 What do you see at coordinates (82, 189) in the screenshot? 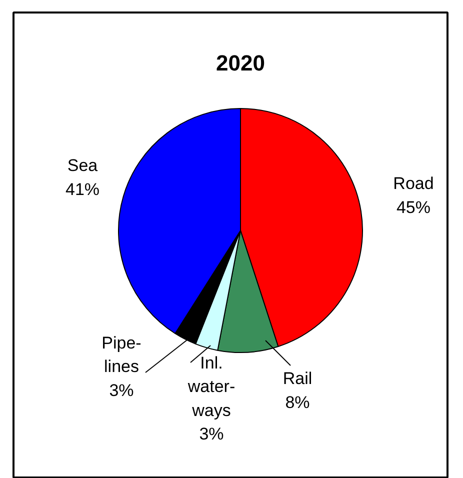
I see `data-label: 41%` at bounding box center [82, 189].